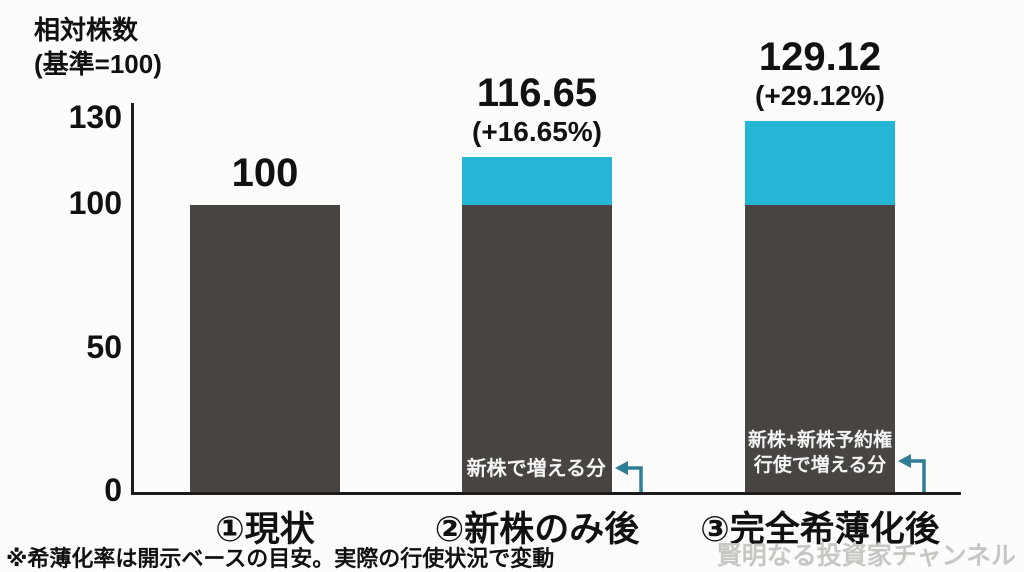  What do you see at coordinates (265, 529) in the screenshot?
I see `category-label: ①現状` at bounding box center [265, 529].